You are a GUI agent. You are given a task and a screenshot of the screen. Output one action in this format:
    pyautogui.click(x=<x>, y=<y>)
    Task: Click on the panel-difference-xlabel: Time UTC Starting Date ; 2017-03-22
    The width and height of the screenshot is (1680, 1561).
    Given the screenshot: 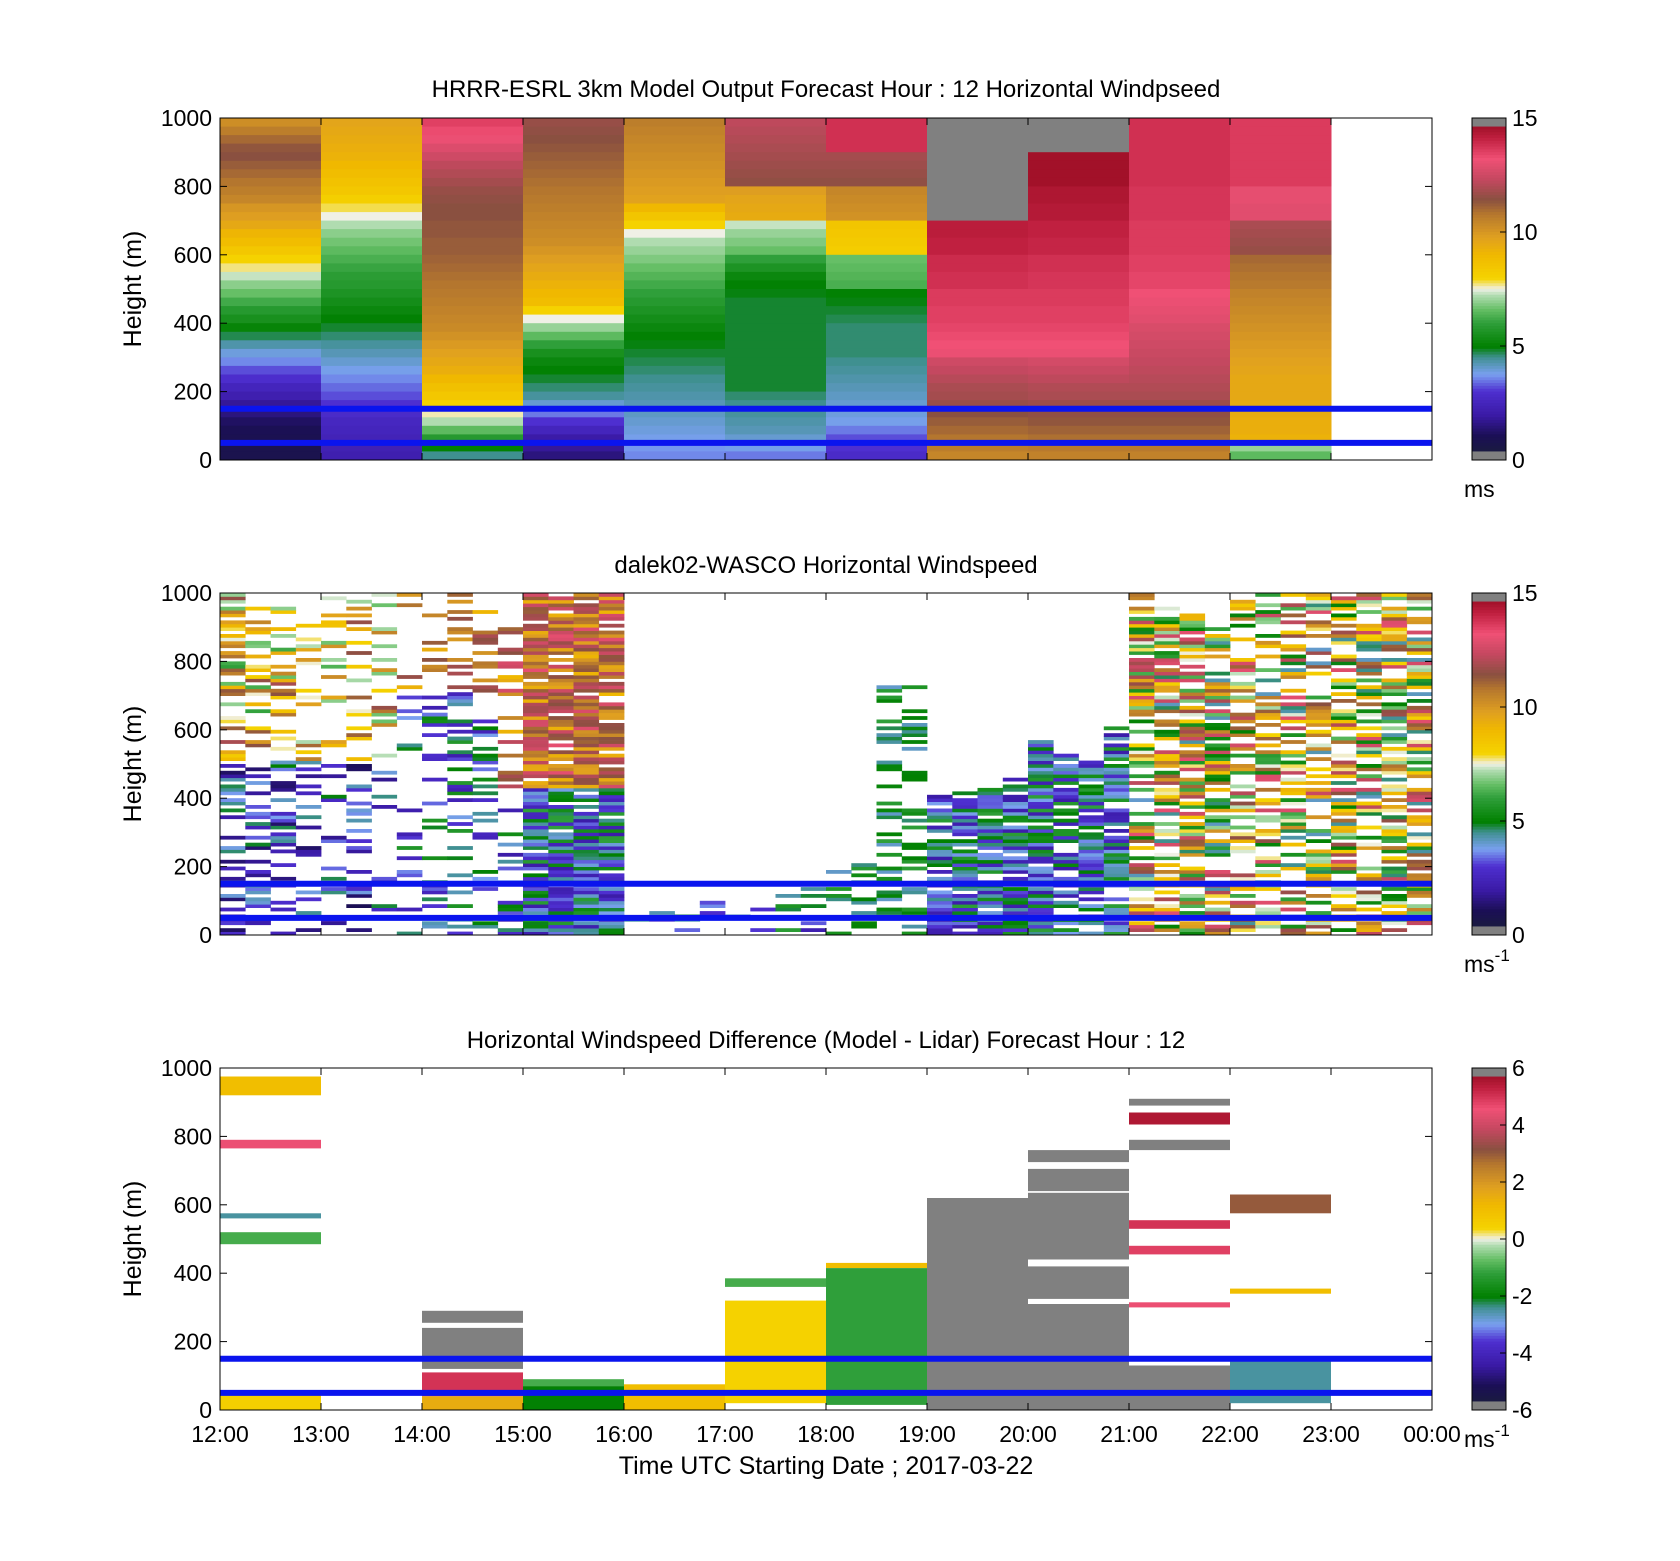 What is the action you would take?
    pyautogui.click(x=826, y=1466)
    